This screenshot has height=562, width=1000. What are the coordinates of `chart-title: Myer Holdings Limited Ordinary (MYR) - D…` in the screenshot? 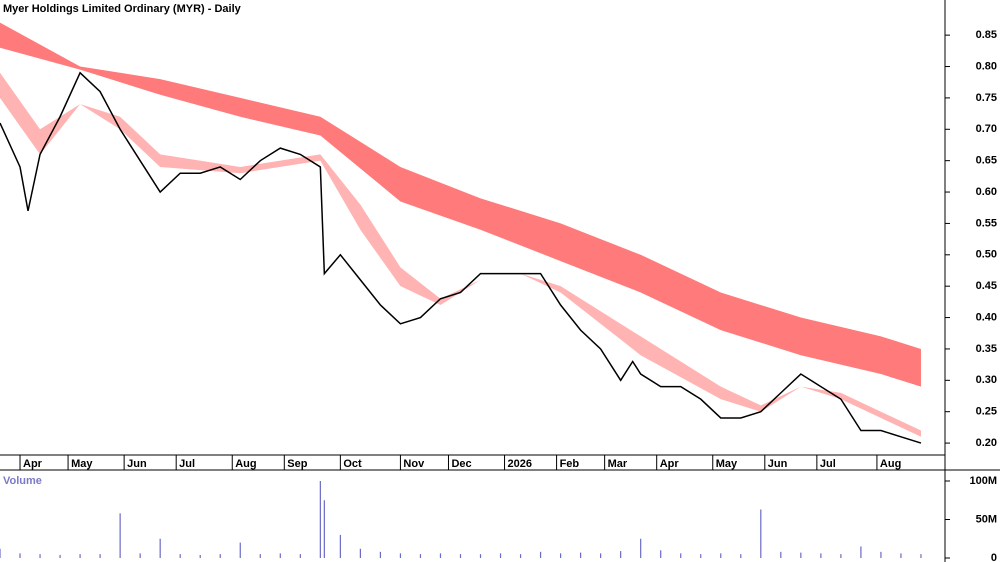 It's located at (122, 9).